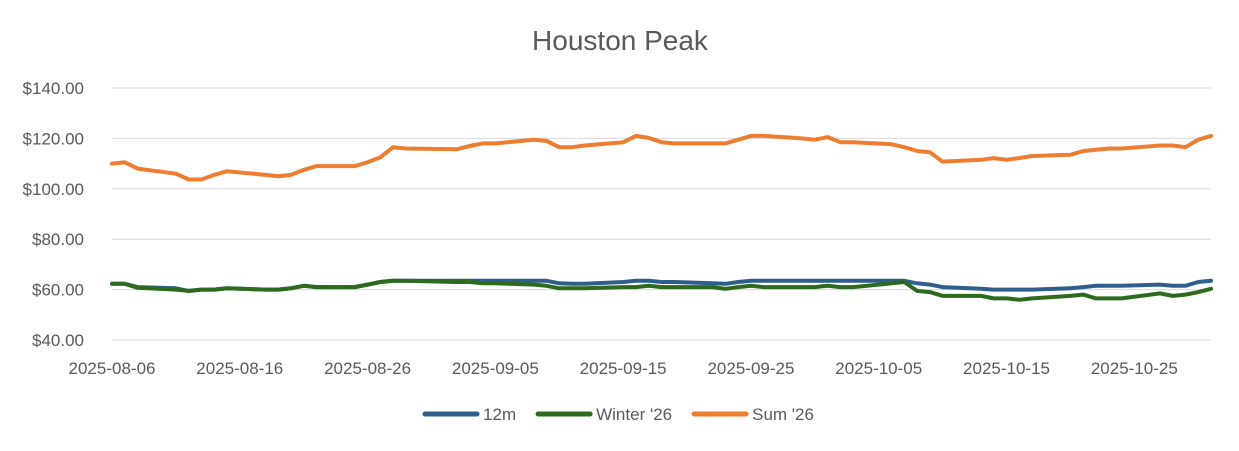  Describe the element at coordinates (53, 138) in the screenshot. I see `y-tick-label: $120.00` at that location.